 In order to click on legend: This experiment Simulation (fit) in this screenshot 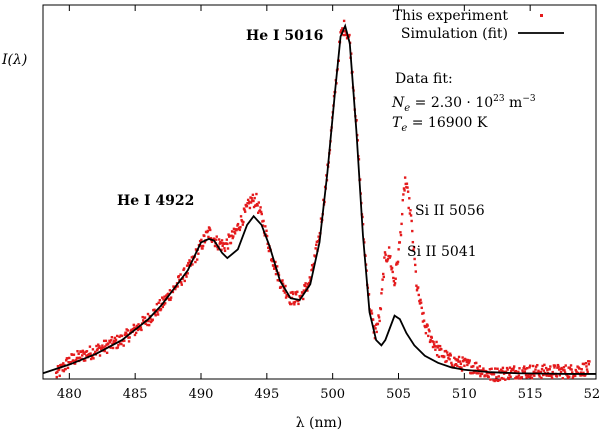, I will do `click(478, 25)`.